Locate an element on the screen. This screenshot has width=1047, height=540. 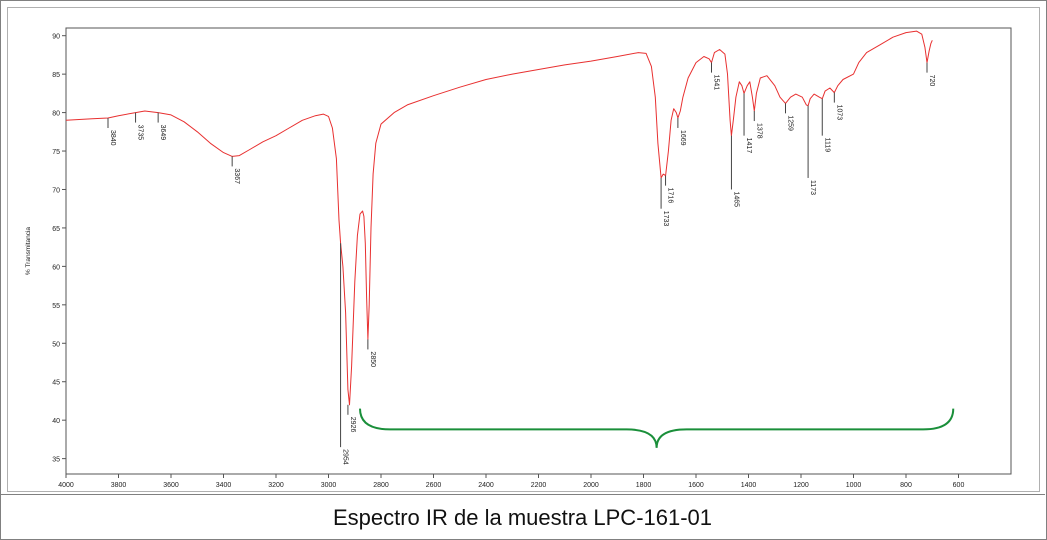
peak-label: 1417 is located at coordinates (748, 146).